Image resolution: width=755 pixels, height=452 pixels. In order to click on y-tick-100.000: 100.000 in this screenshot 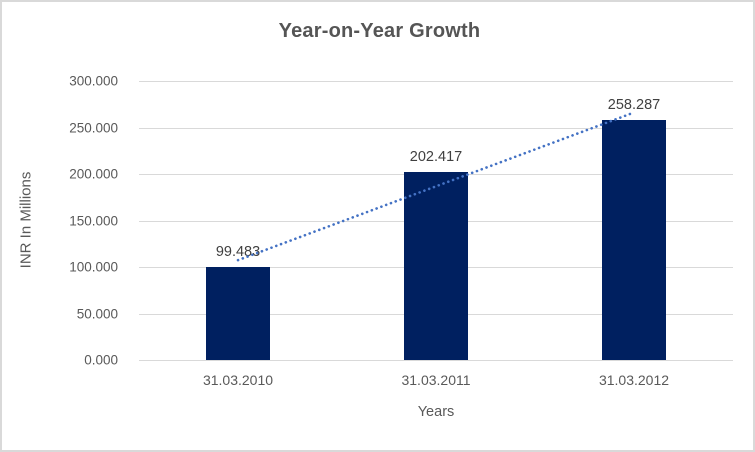, I will do `click(93, 267)`.